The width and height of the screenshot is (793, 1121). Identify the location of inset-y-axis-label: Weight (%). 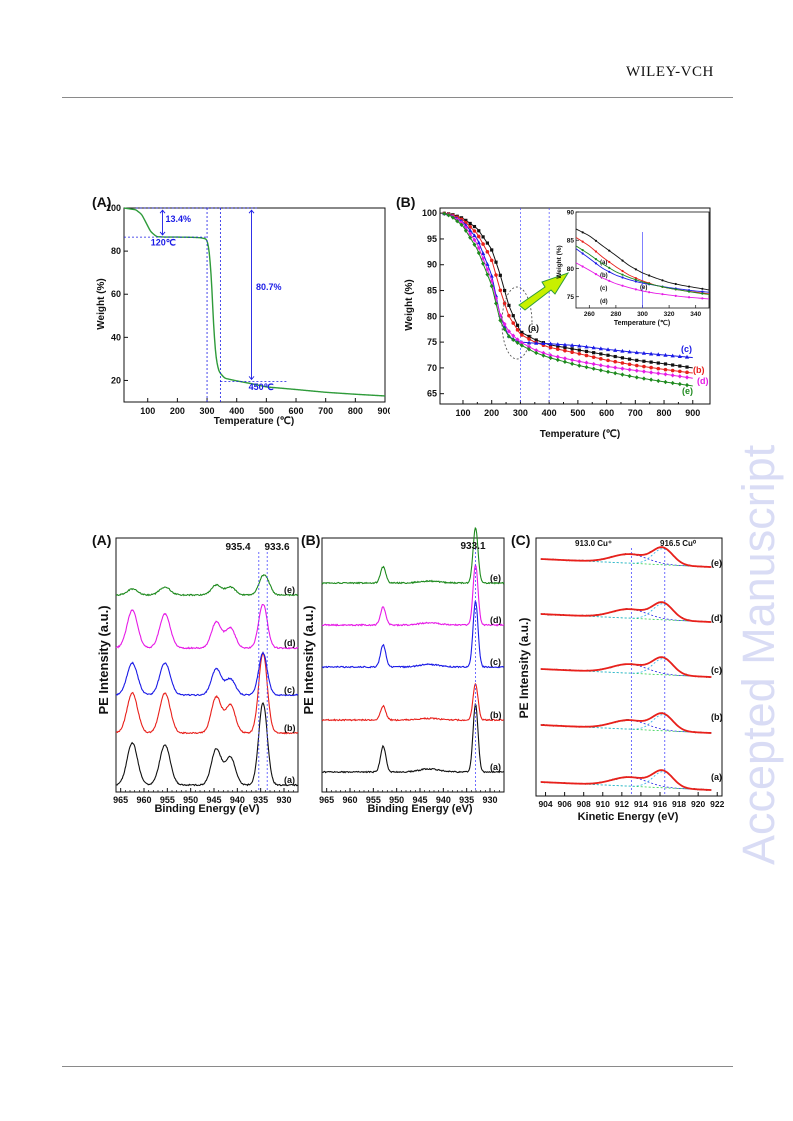
(559, 261).